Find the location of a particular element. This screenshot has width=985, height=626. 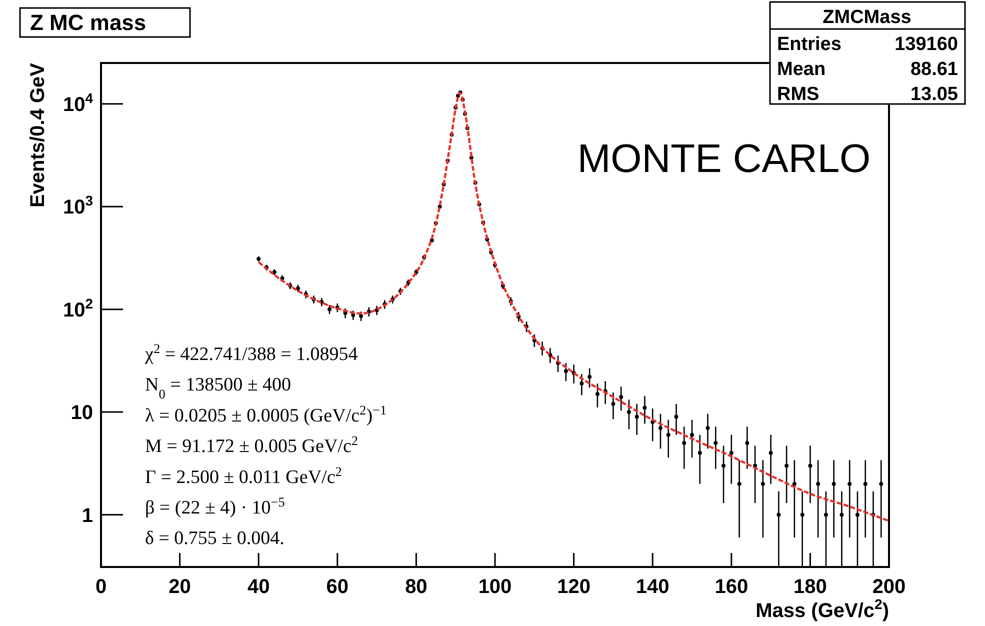

x-axis-title: Mass (GeV/c$^{2}$) is located at coordinates (822, 609).